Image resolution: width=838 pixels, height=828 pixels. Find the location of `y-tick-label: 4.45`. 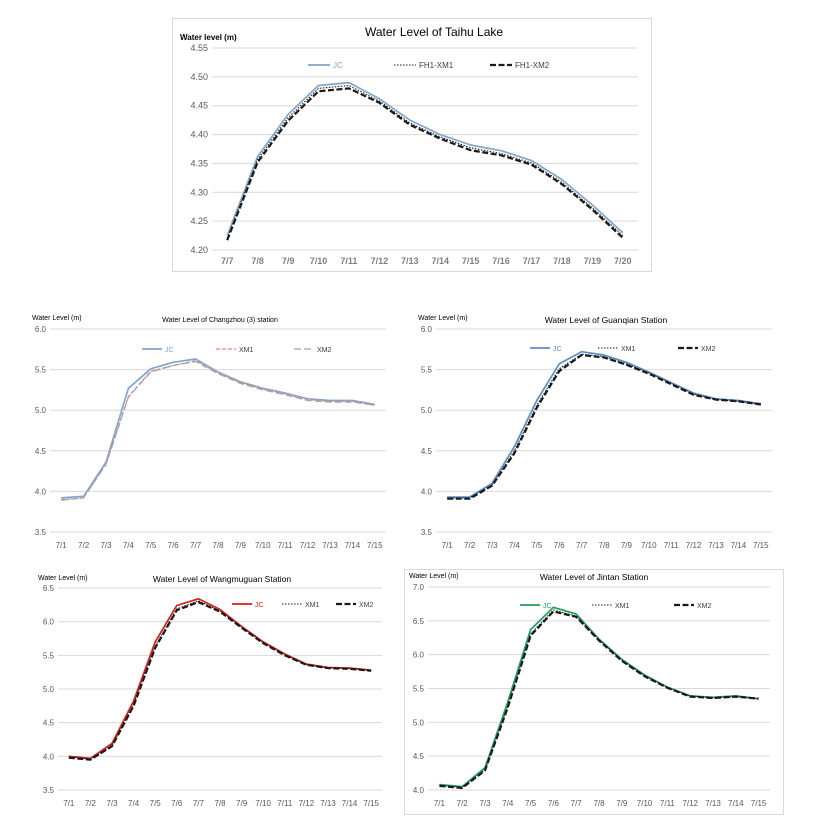

y-tick-label: 4.45 is located at coordinates (199, 106).